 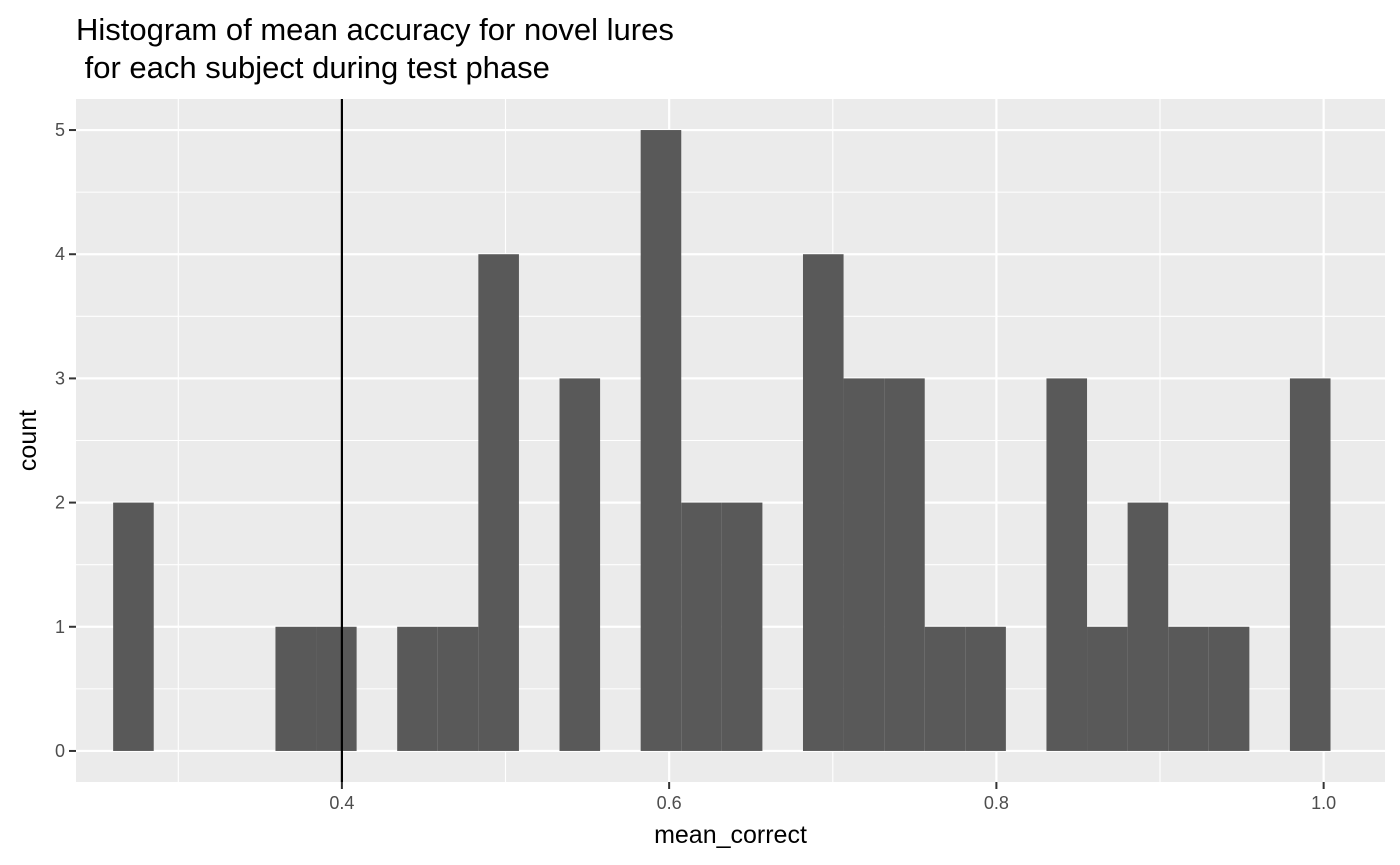 What do you see at coordinates (60, 378) in the screenshot?
I see `y-tick-label: 3` at bounding box center [60, 378].